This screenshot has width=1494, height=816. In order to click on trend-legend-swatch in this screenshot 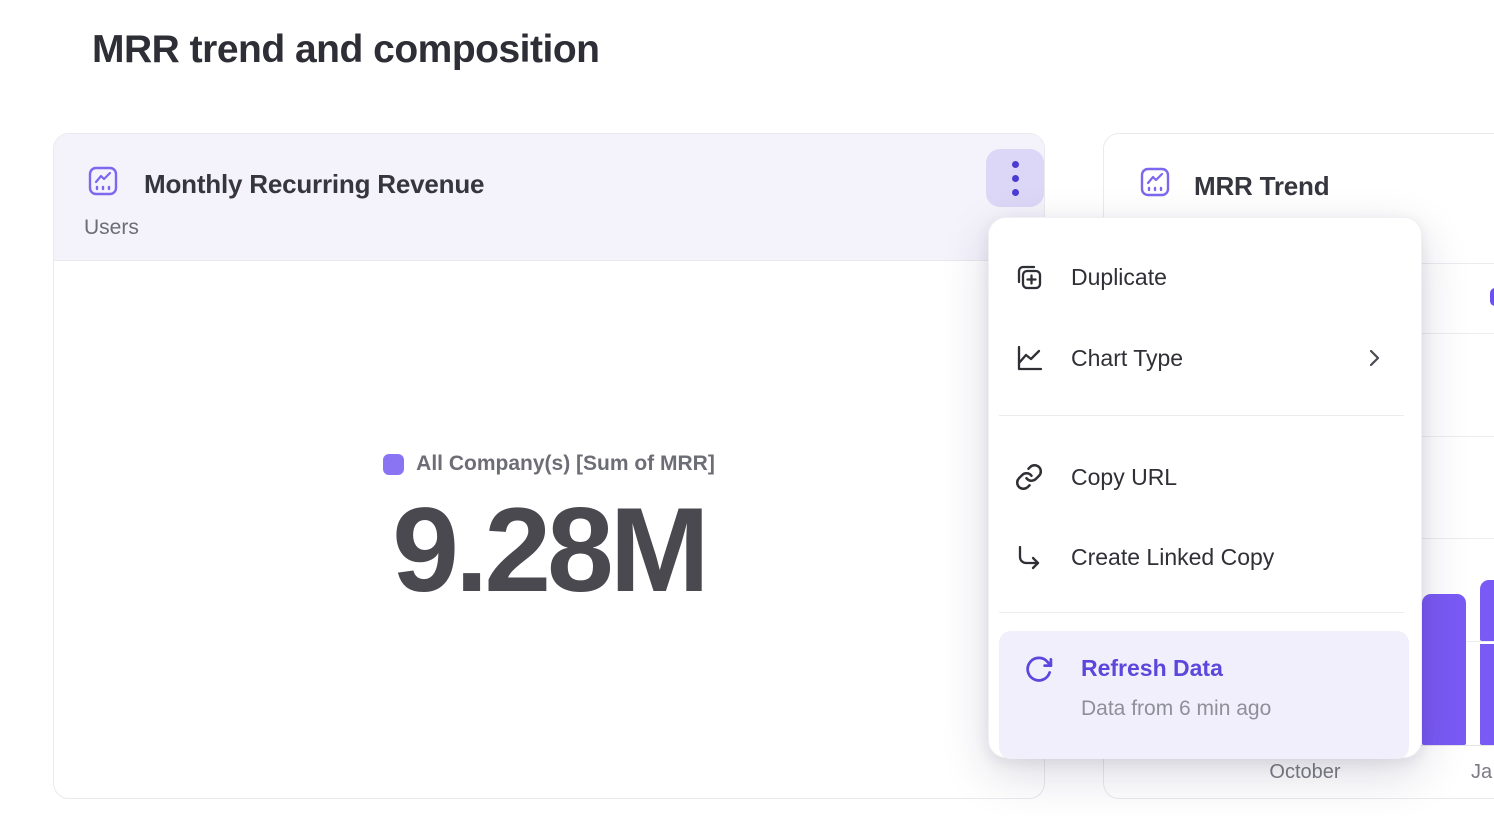, I will do `click(1492, 297)`.